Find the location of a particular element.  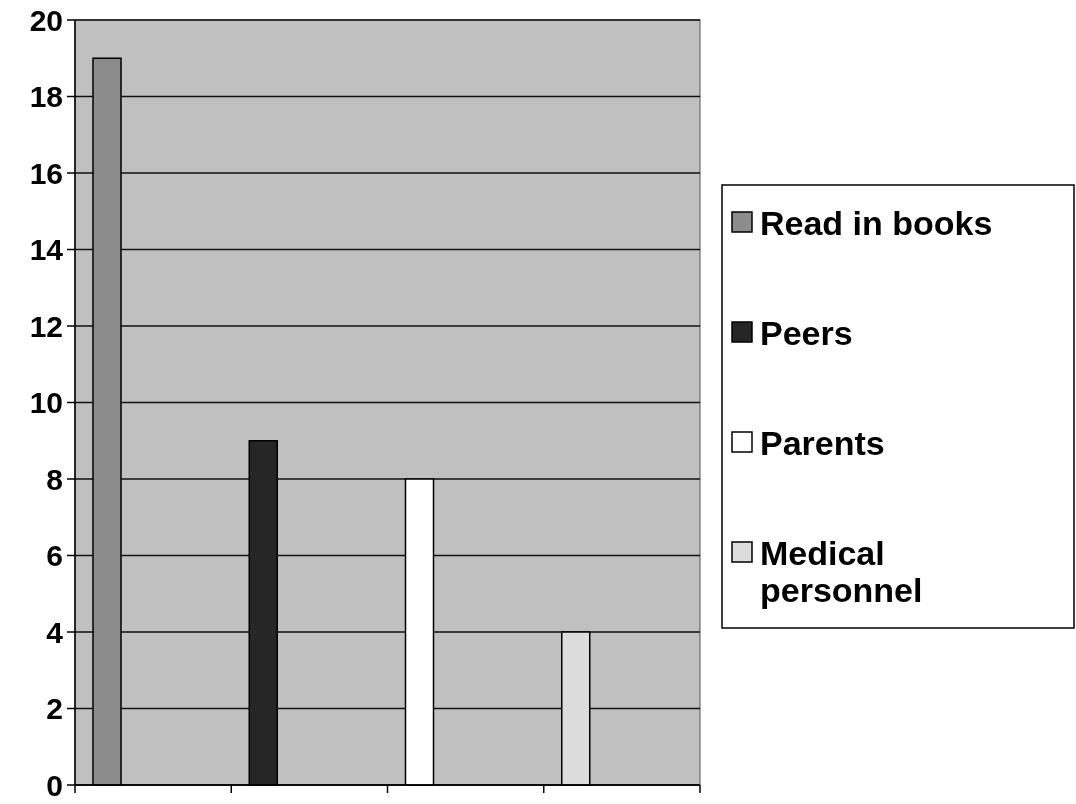

legend-label: Parents is located at coordinates (822, 442).